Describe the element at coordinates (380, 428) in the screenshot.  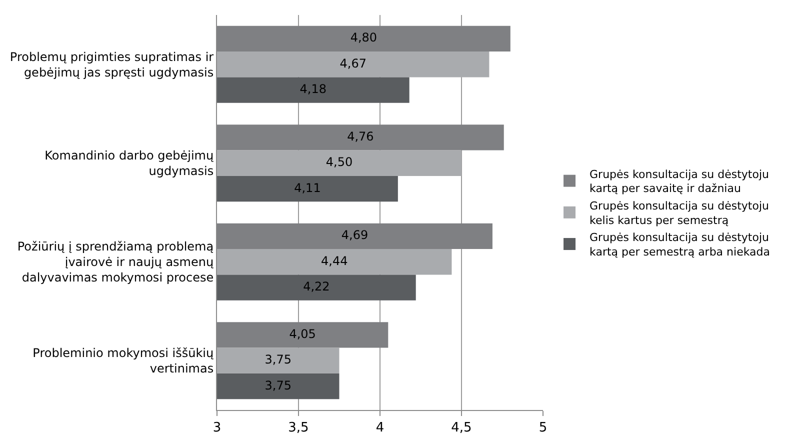
I see `x-tick-label: 4` at that location.